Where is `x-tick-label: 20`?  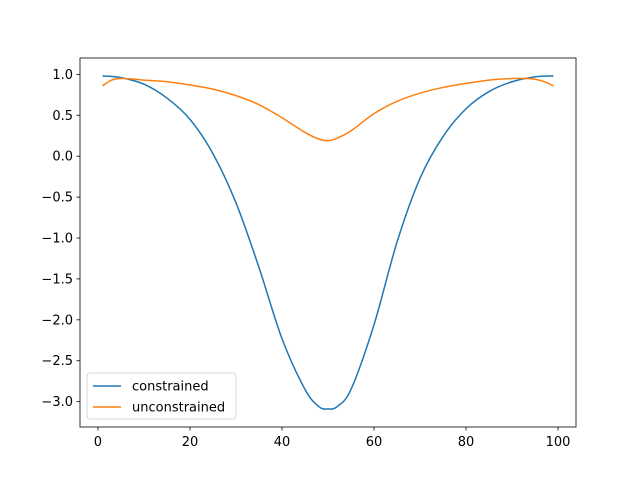
x-tick-label: 20 is located at coordinates (190, 442).